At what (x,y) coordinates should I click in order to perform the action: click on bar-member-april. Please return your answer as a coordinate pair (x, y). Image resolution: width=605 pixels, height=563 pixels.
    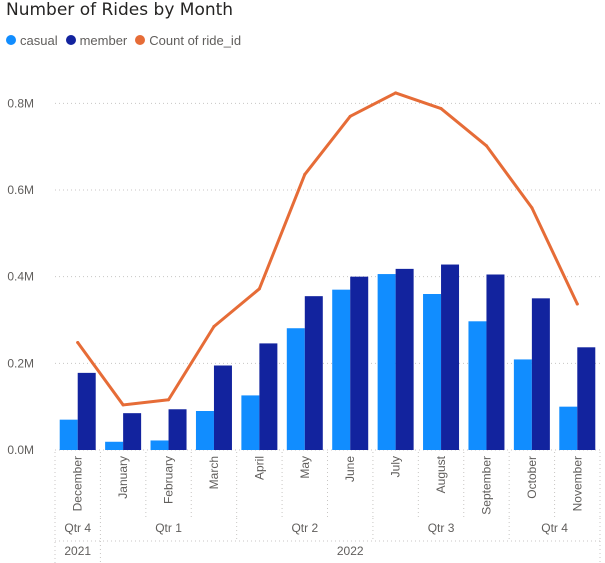
    Looking at the image, I should click on (268, 396).